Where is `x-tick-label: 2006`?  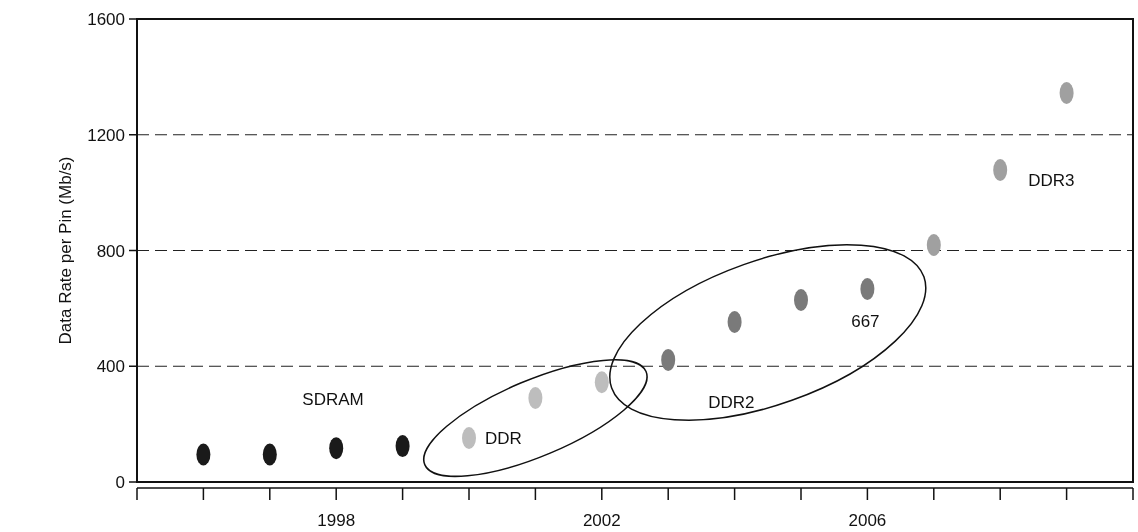 x-tick-label: 2006 is located at coordinates (867, 520).